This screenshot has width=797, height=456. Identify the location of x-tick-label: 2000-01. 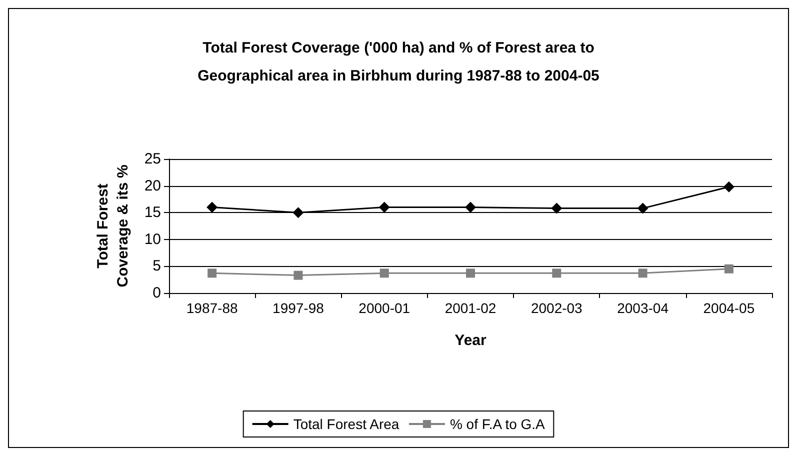
(384, 308).